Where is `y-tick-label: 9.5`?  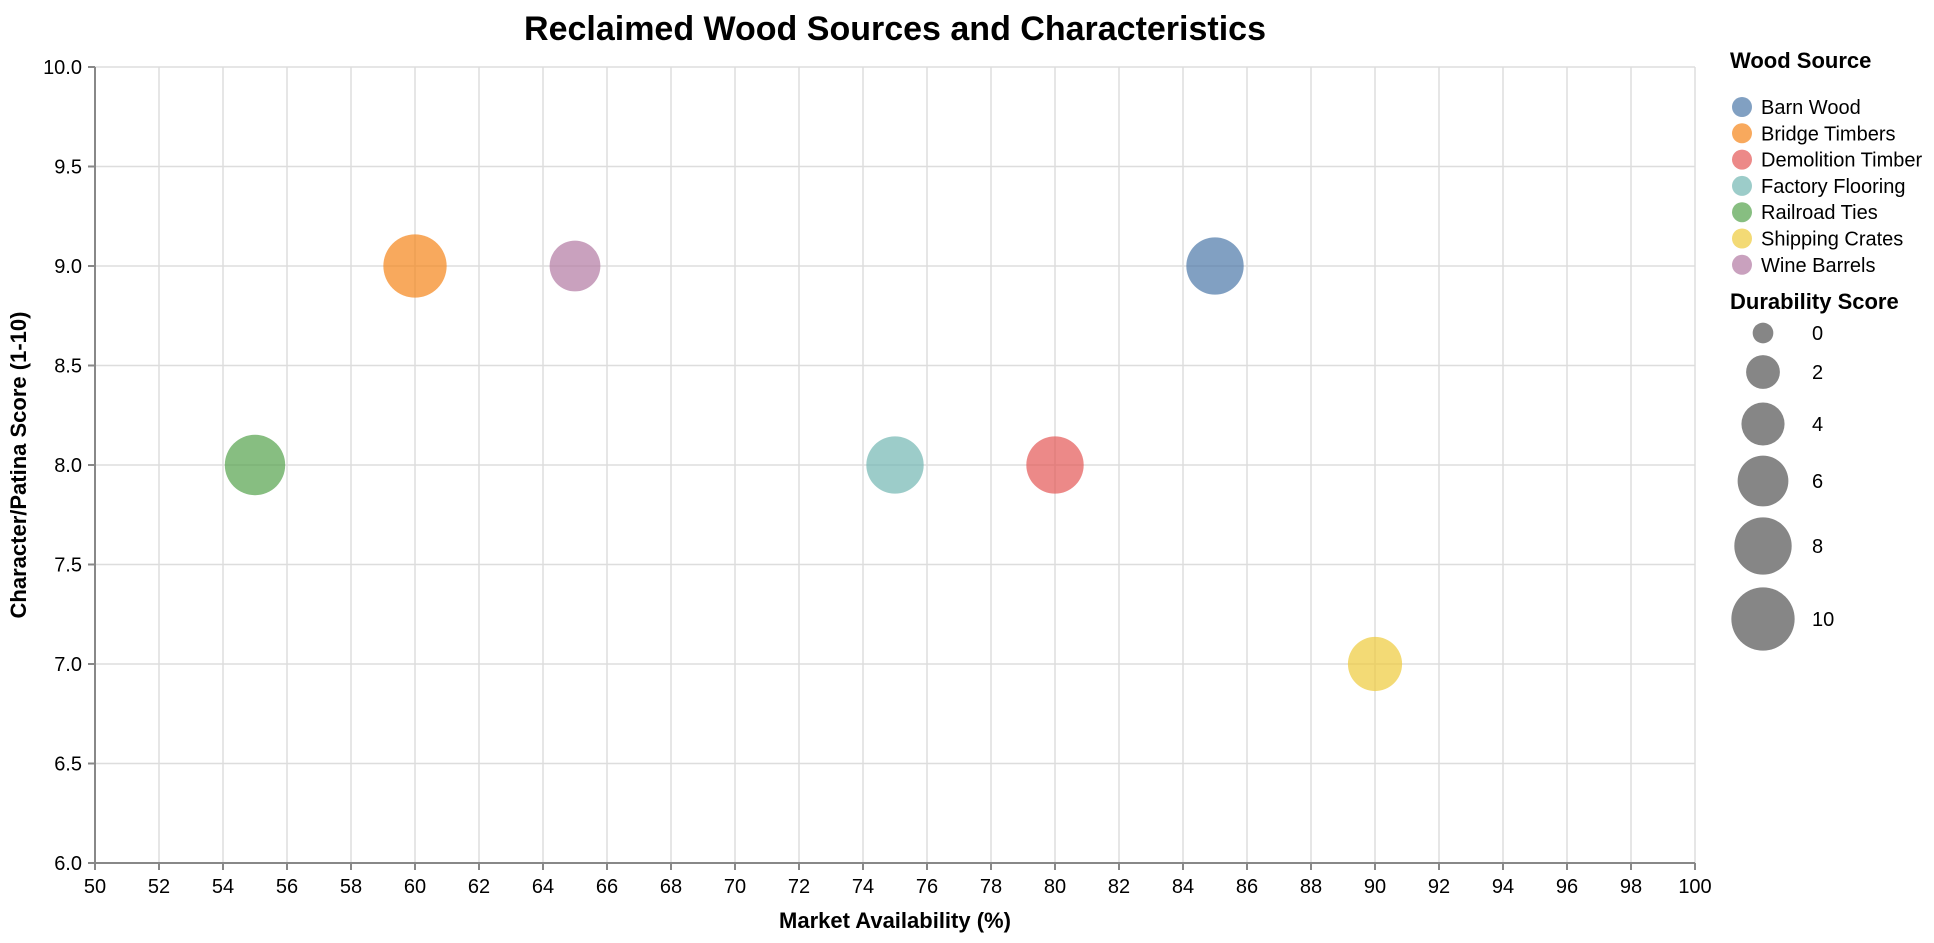
y-tick-label: 9.5 is located at coordinates (68, 168).